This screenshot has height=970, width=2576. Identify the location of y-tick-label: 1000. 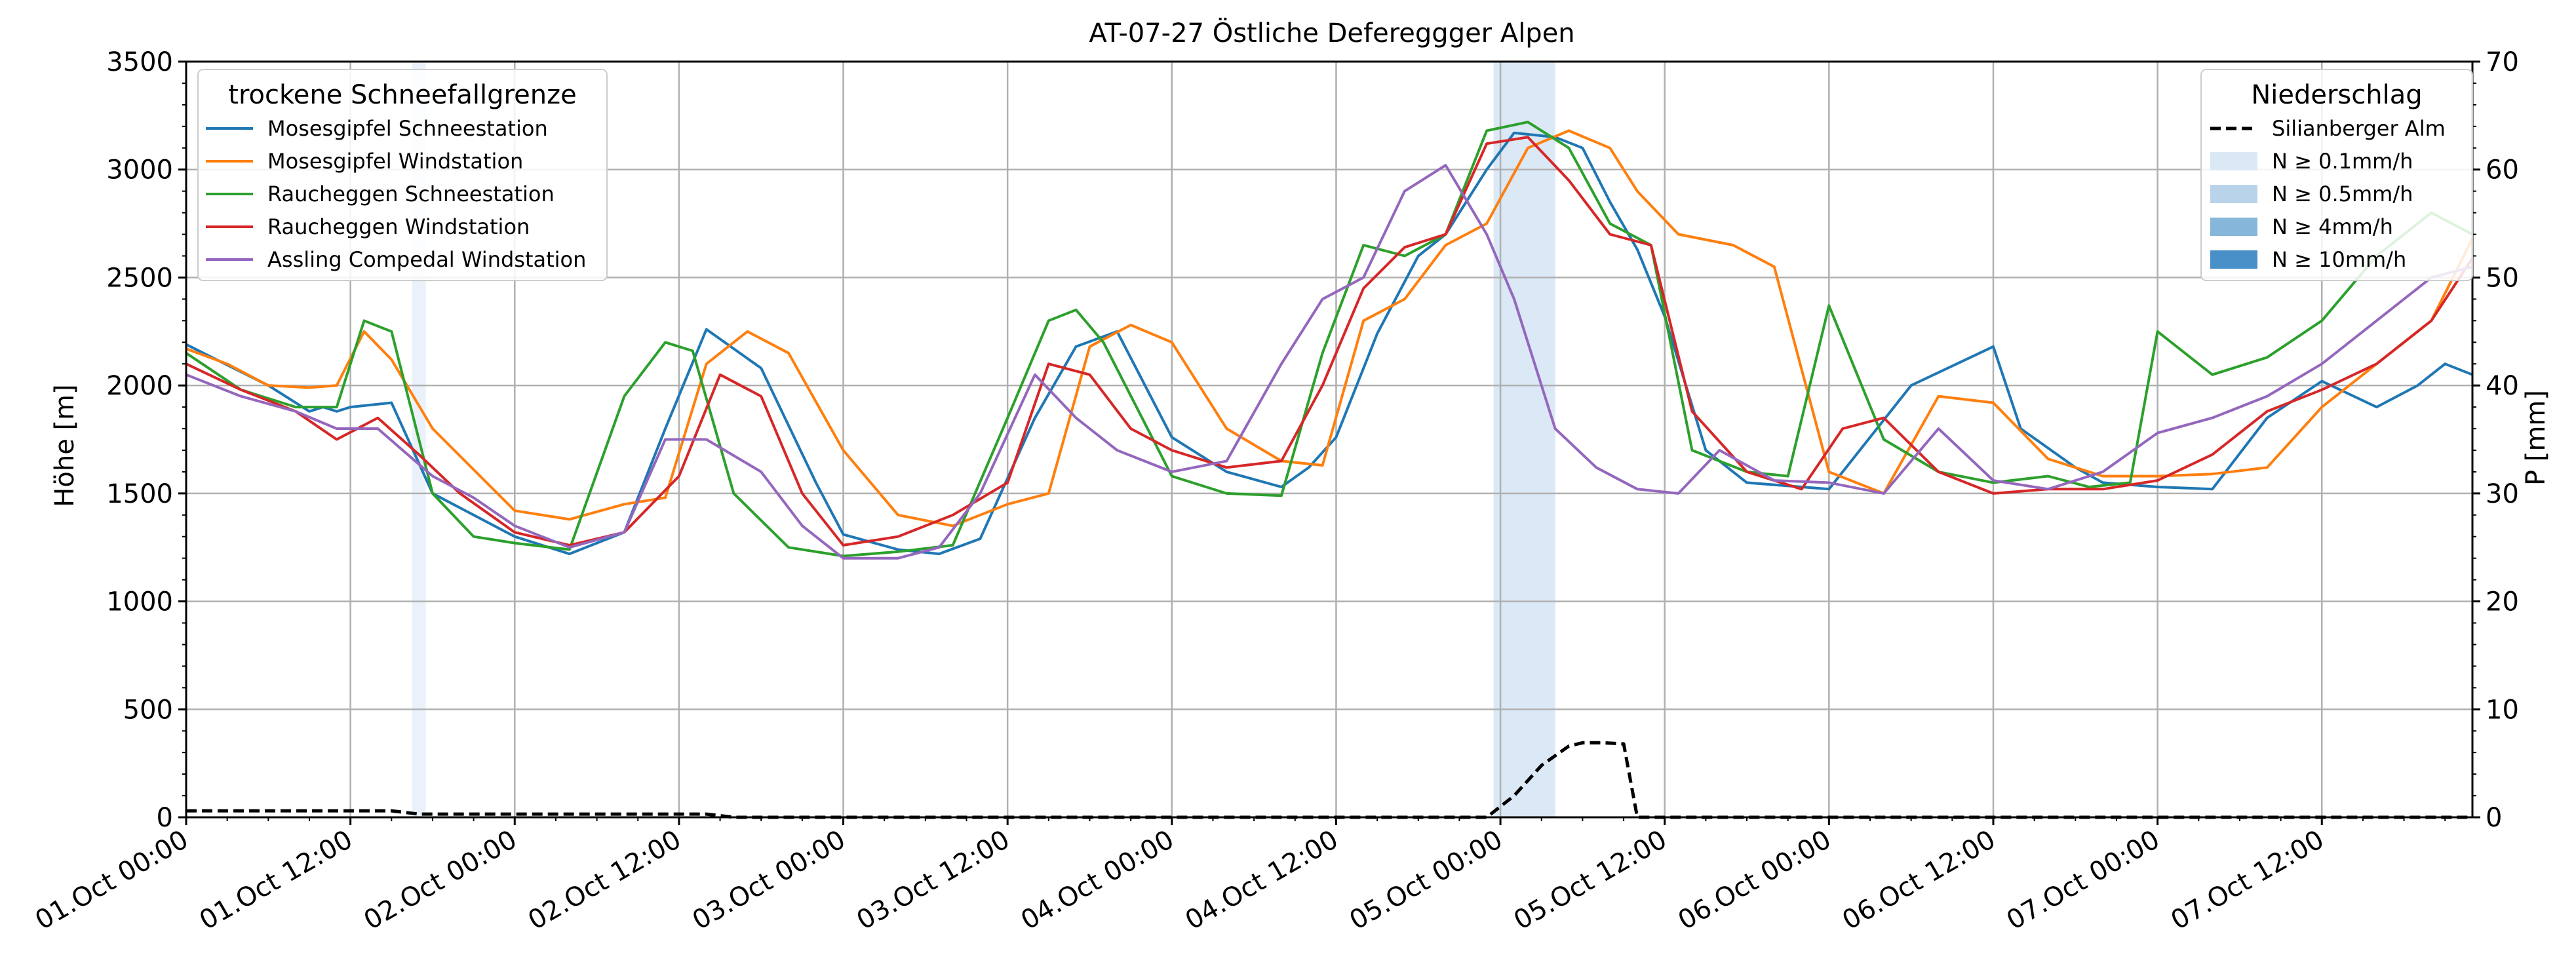
(139, 602).